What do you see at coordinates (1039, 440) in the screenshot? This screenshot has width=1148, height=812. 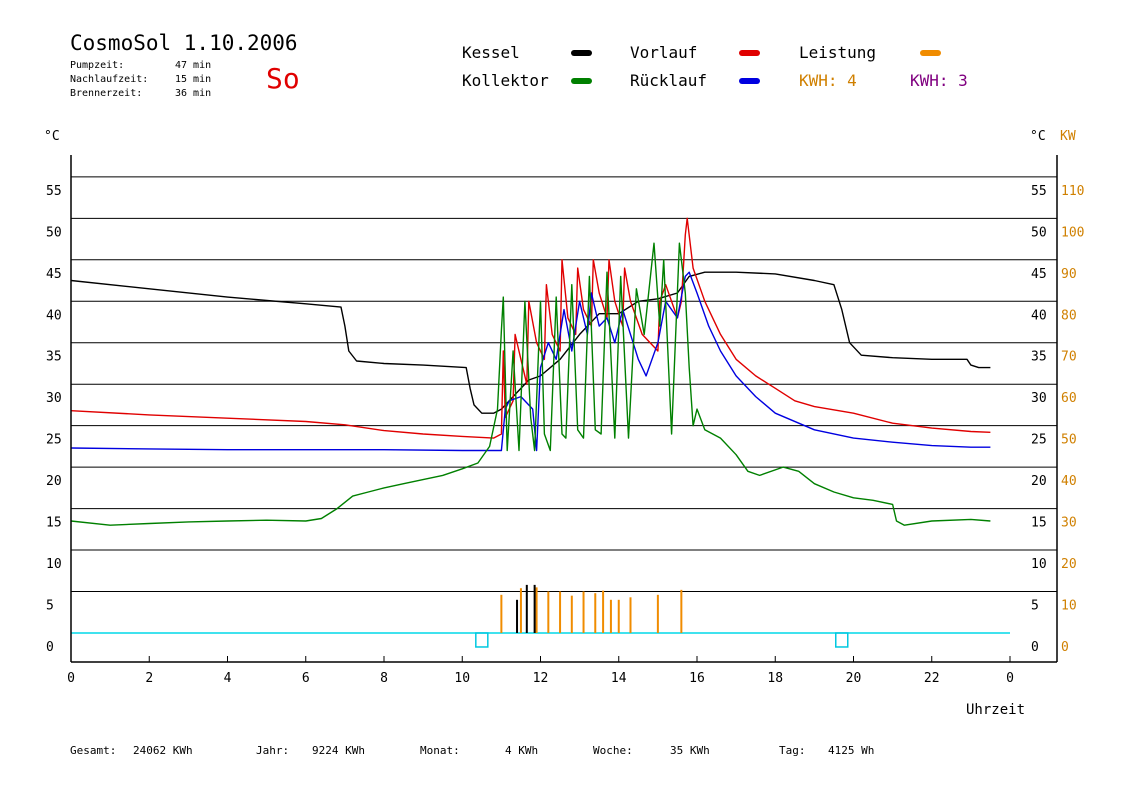 I see `y-tick-right-25: 25` at bounding box center [1039, 440].